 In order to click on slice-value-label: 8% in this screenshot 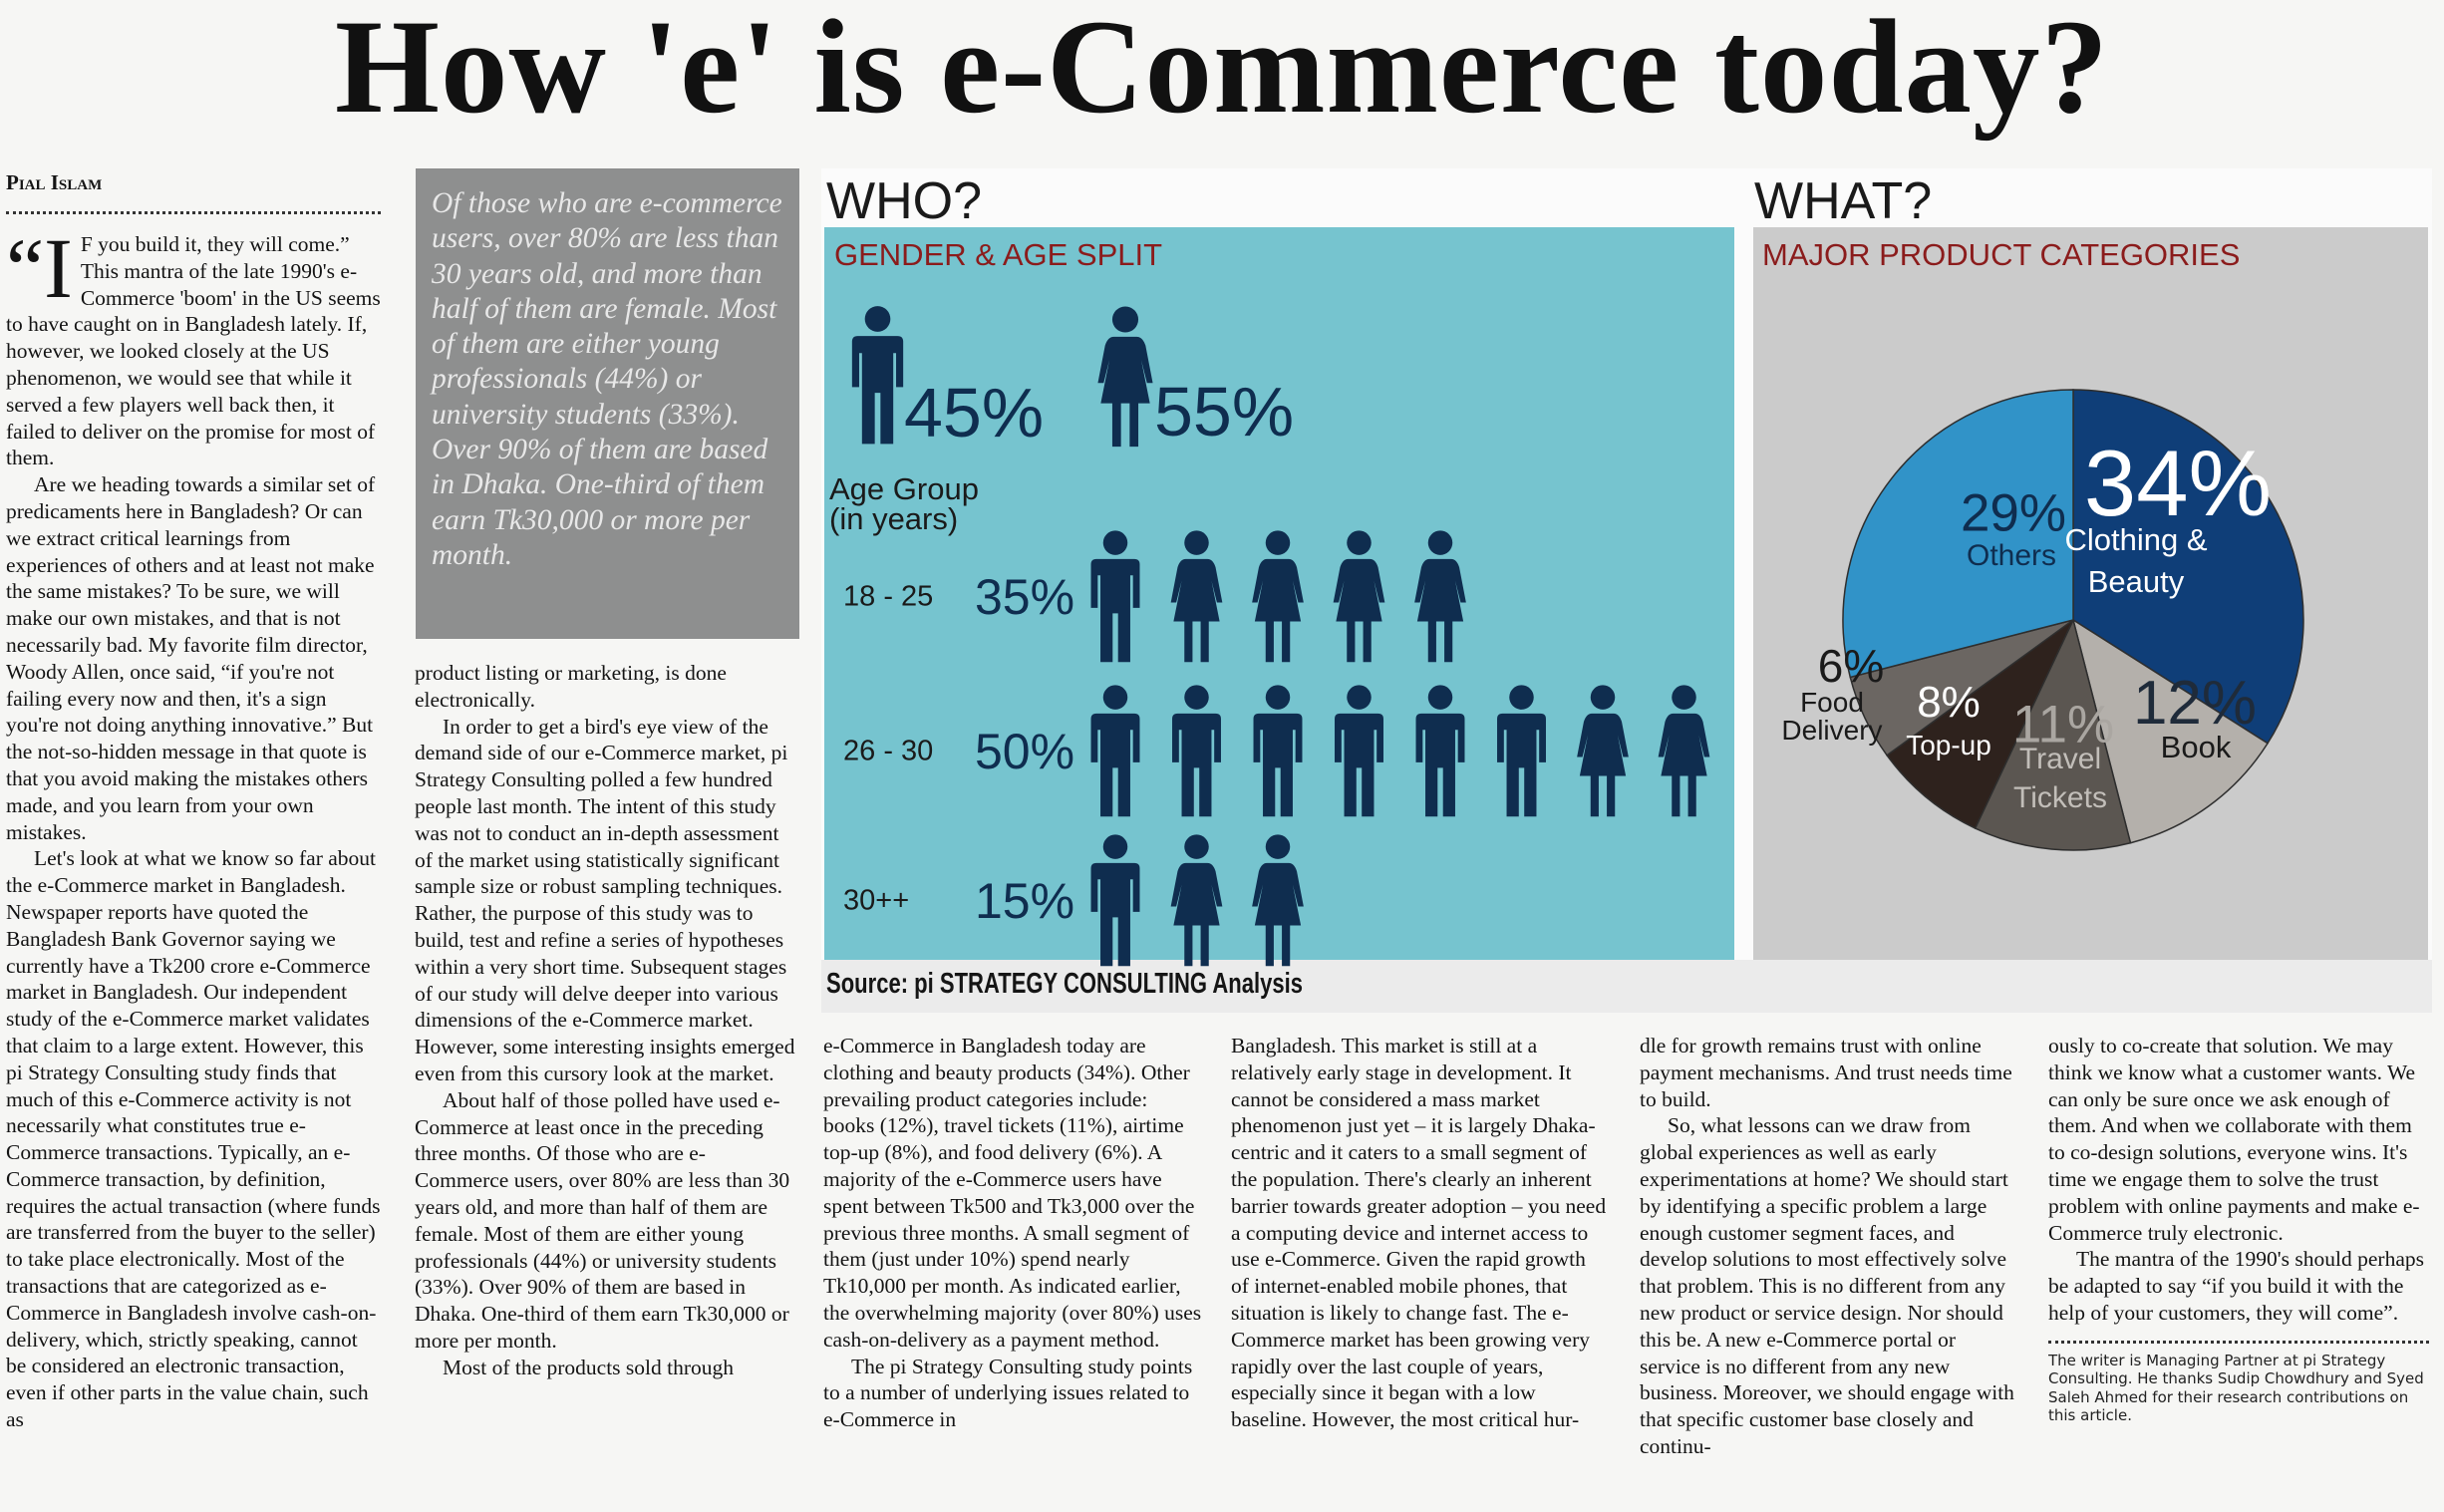, I will do `click(1949, 703)`.